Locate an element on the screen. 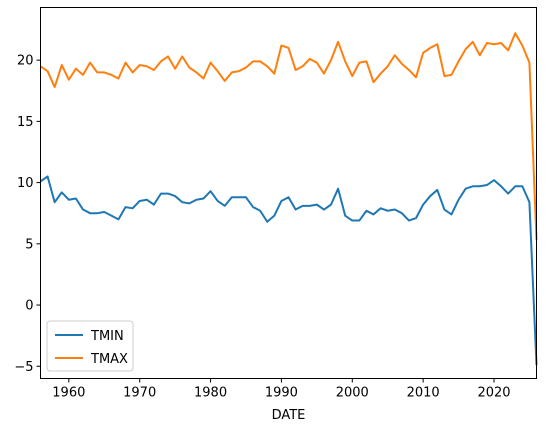 This screenshot has height=432, width=546. y-tick-label: 15 is located at coordinates (25, 122).